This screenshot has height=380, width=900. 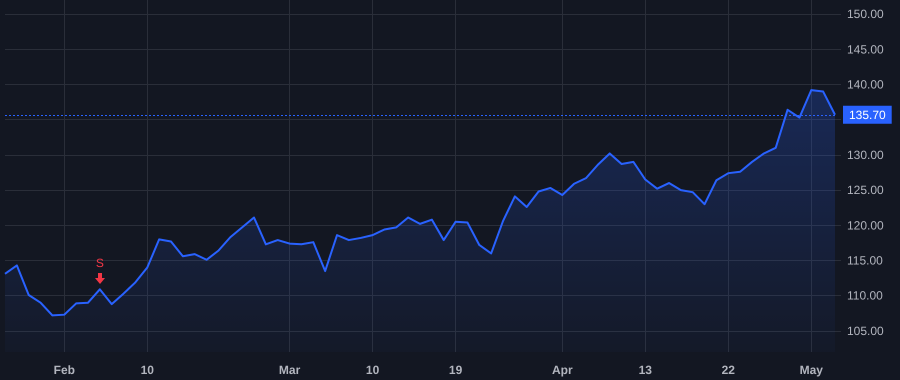 I want to click on x-tick-label: 13, so click(x=645, y=370).